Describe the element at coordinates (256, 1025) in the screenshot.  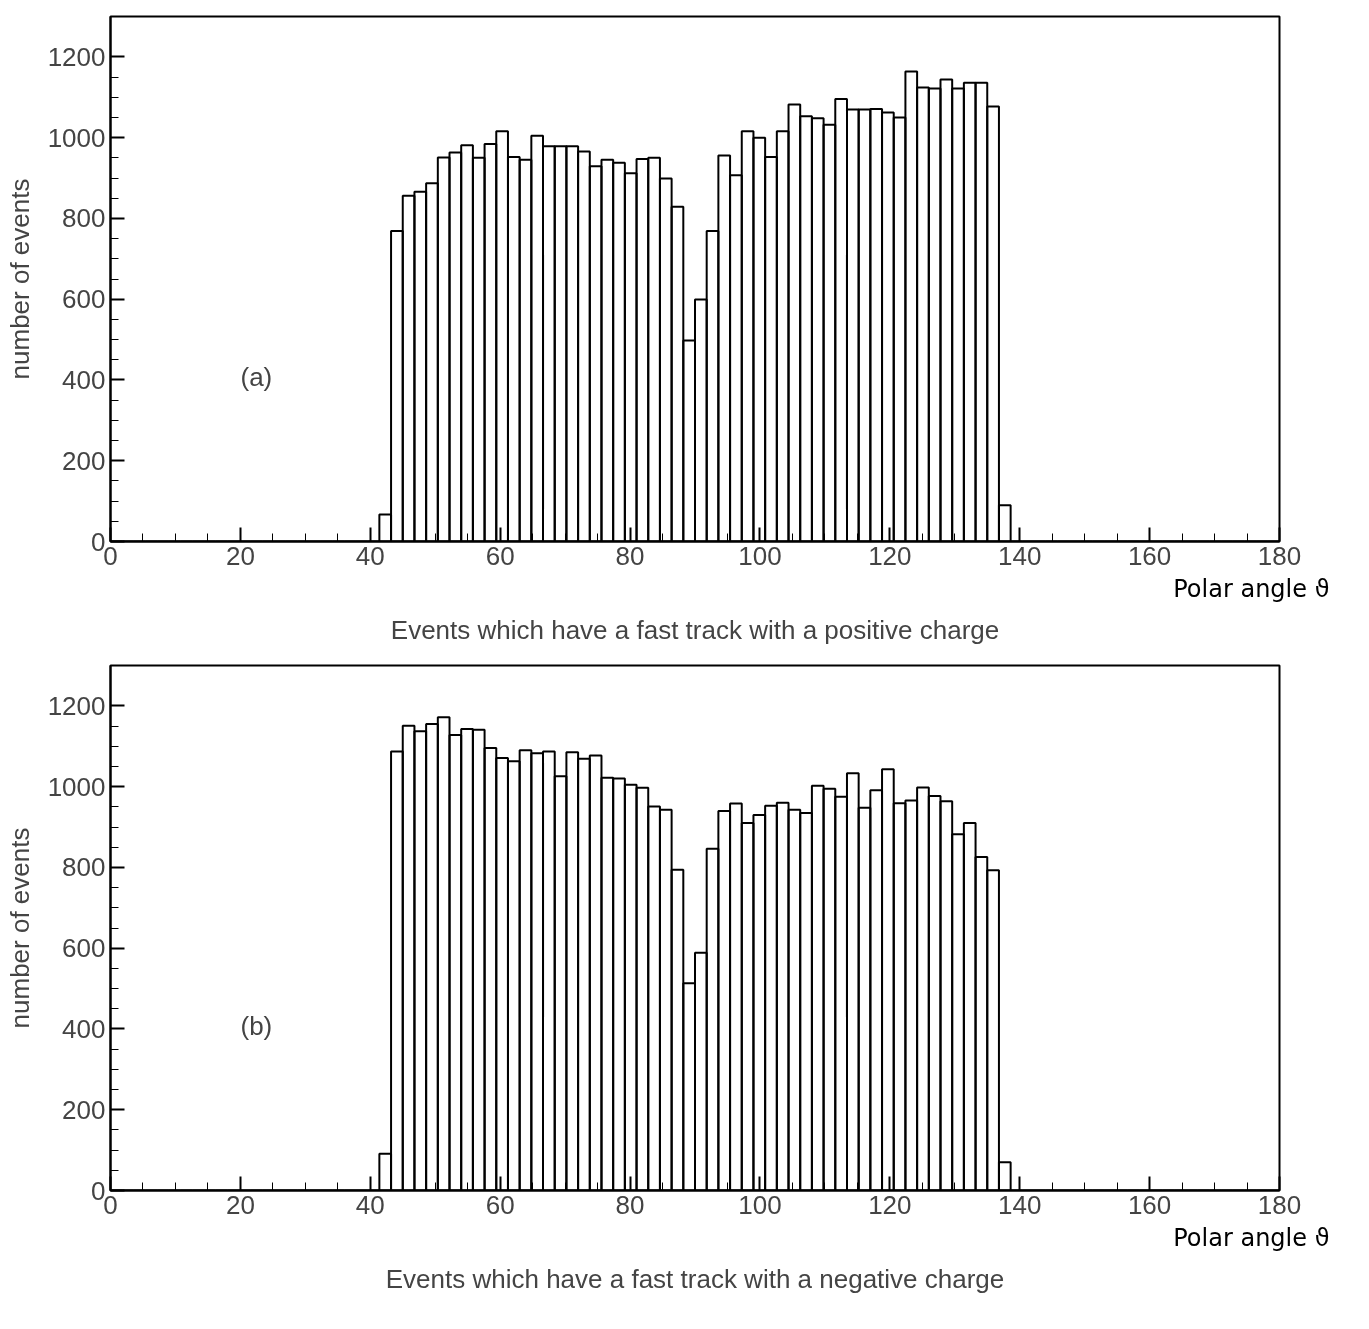
I see `annotation: (b)` at that location.